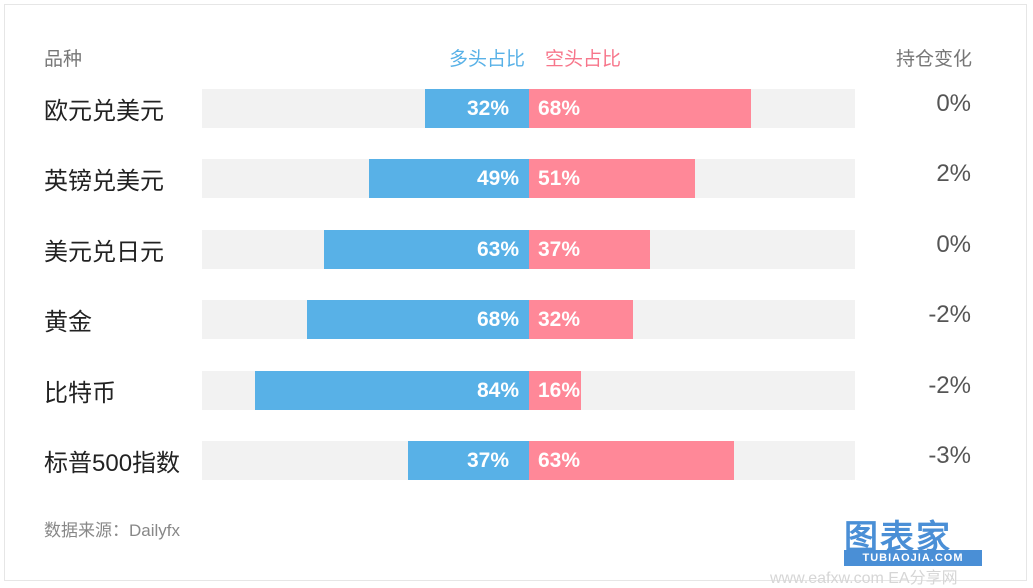 The image size is (1033, 588). I want to click on header-short-ratio: 空头占比, so click(583, 59).